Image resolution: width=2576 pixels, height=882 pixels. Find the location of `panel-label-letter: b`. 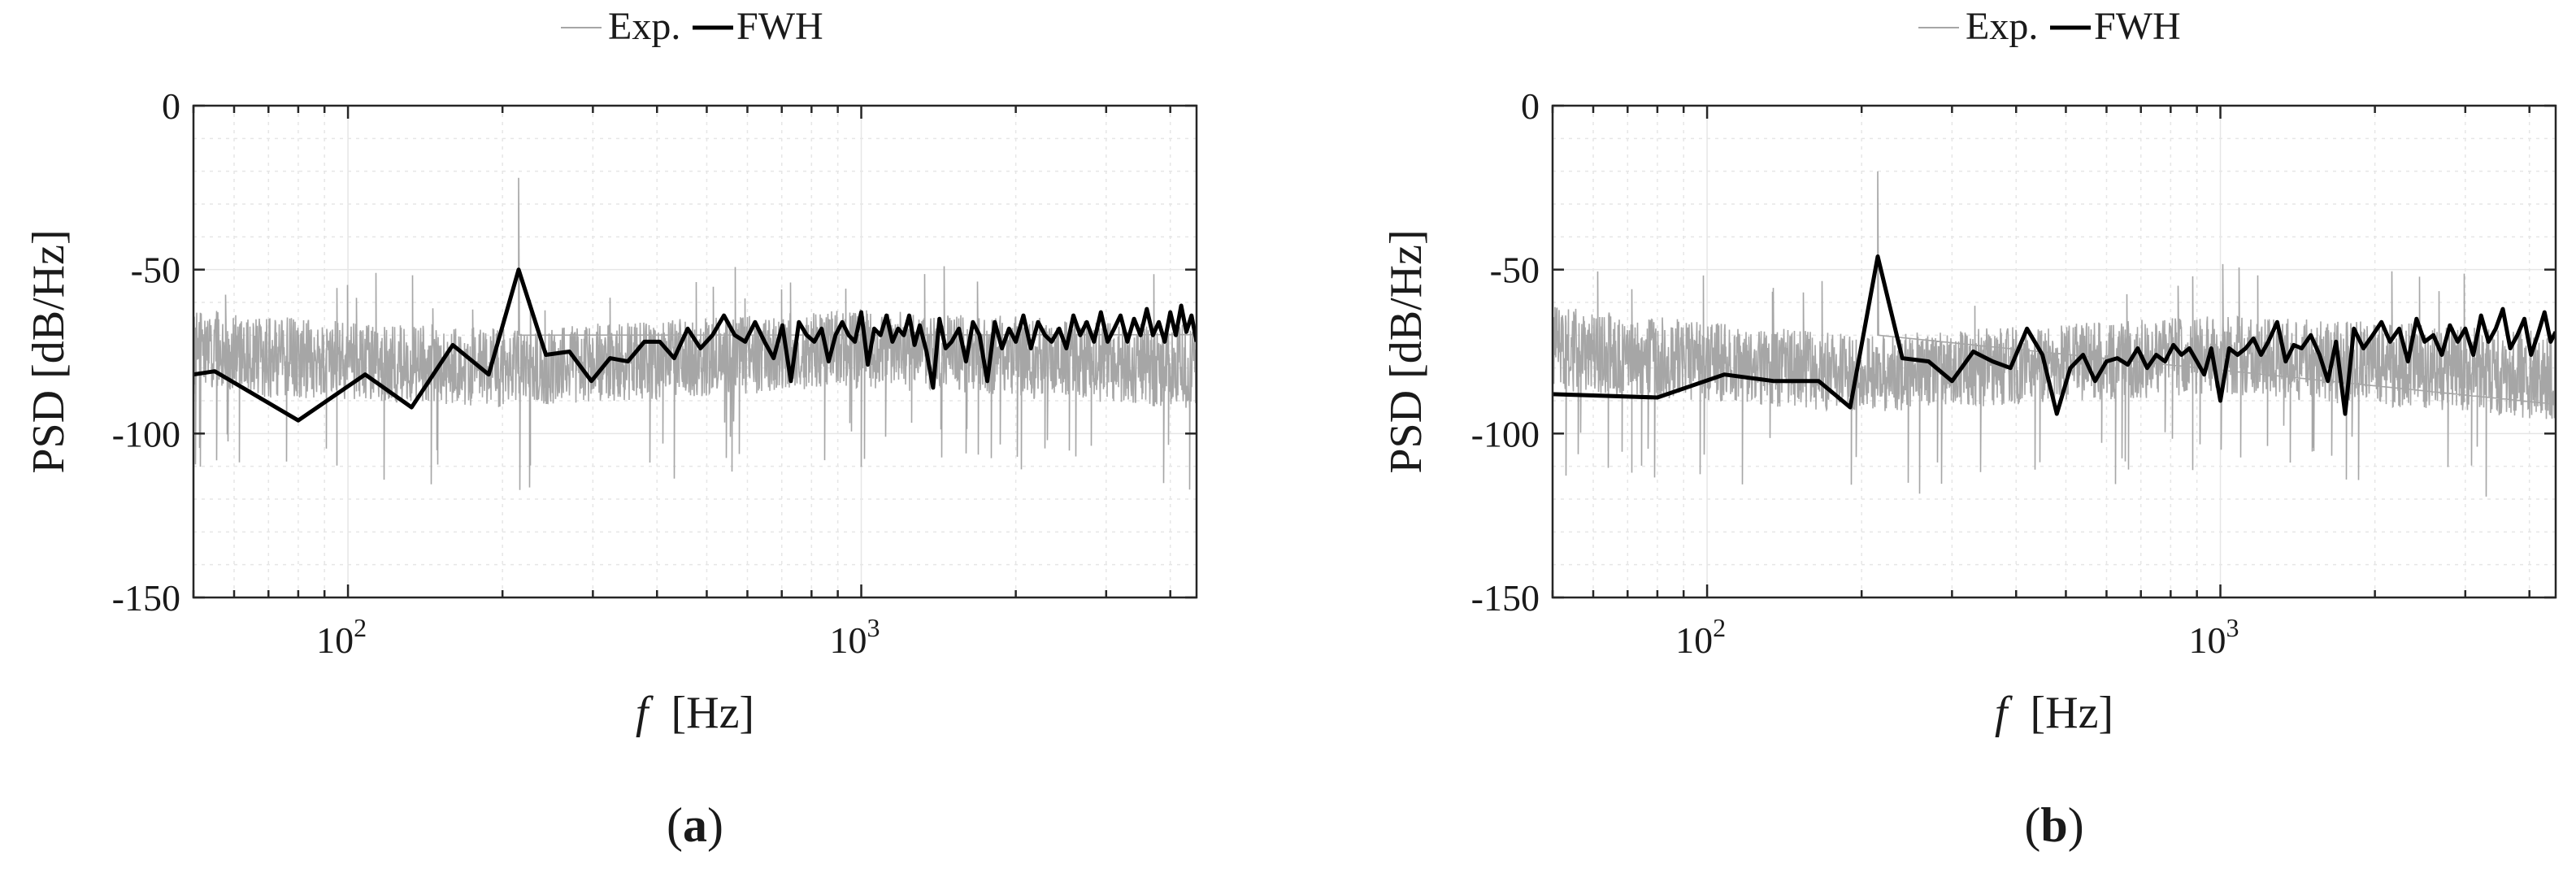

panel-label-letter: b is located at coordinates (2053, 825).